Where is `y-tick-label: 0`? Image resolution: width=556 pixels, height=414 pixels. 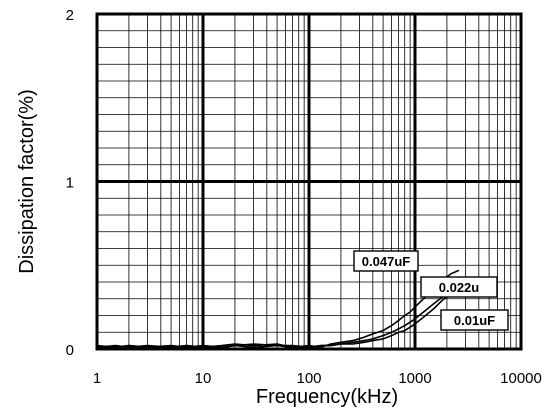
y-tick-label: 0 is located at coordinates (70, 350).